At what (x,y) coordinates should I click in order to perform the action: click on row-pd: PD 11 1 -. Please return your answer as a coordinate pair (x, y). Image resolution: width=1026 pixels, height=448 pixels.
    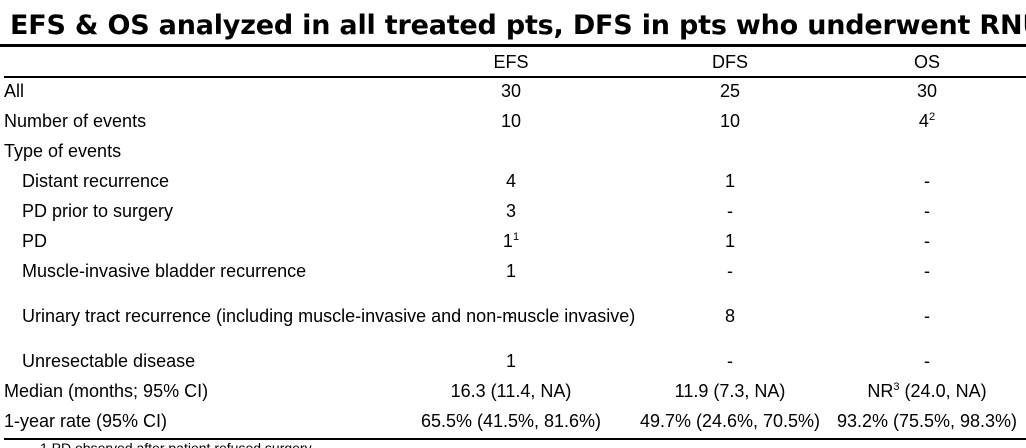
    Looking at the image, I should click on (515, 241).